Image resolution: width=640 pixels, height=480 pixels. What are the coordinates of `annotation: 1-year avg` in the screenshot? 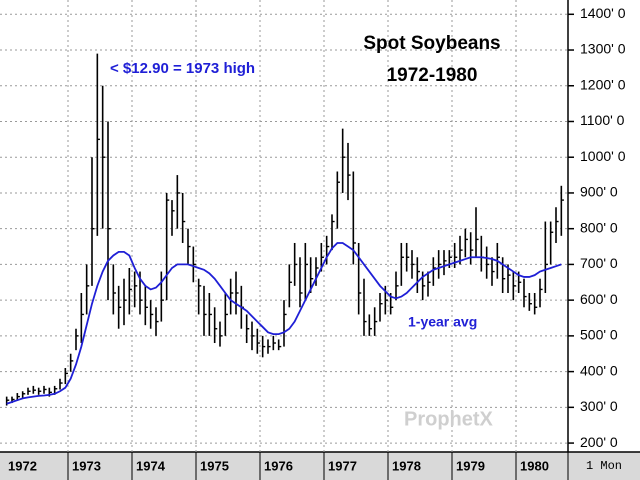 It's located at (442, 322).